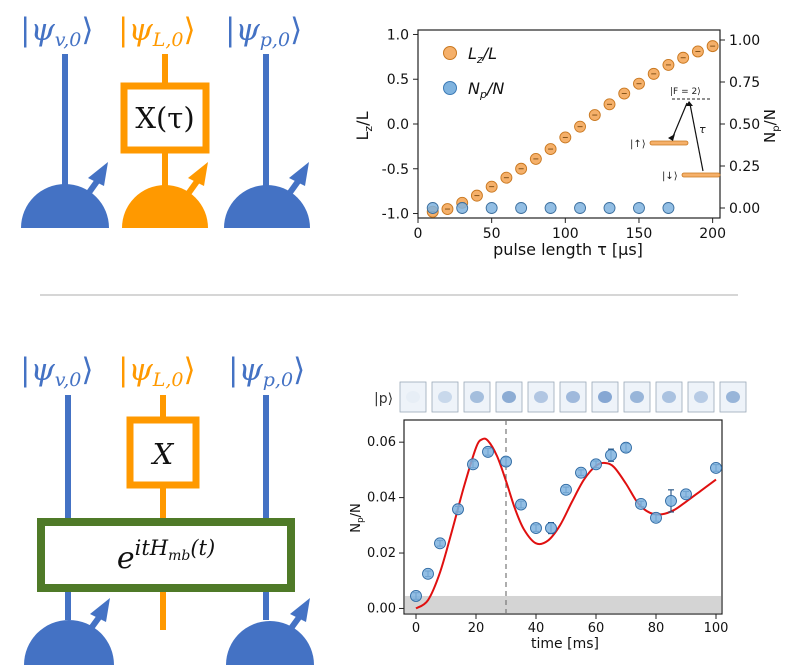 The height and width of the screenshot is (670, 789). Describe the element at coordinates (381, 442) in the screenshot. I see `bottom-chart-ytick-label: 0.06` at that location.